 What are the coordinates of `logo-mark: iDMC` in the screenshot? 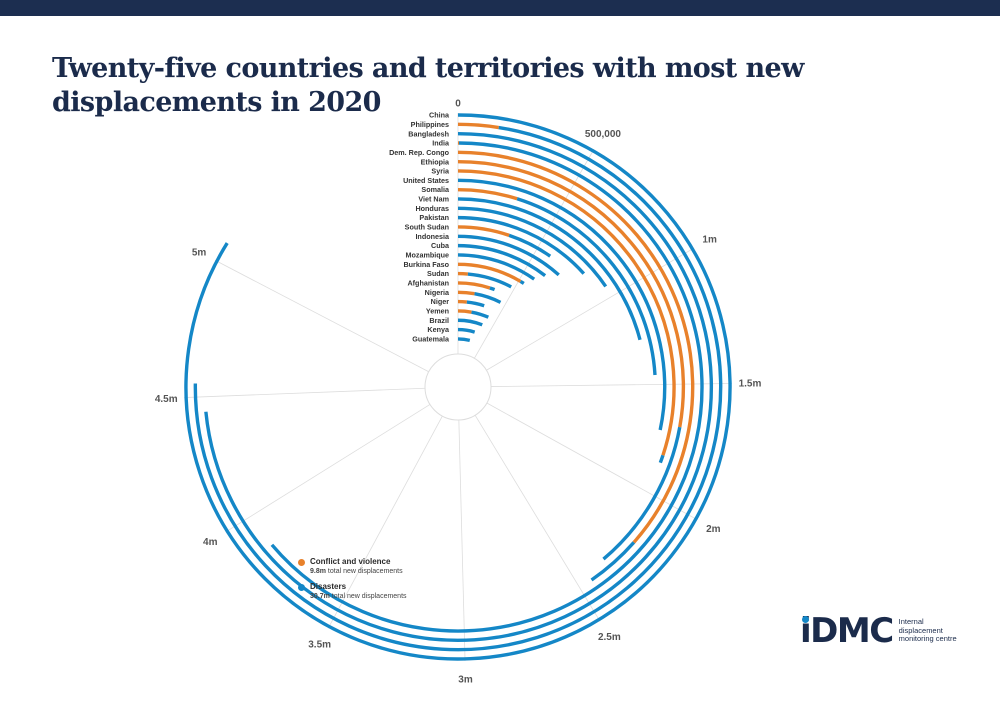 It's located at (847, 631).